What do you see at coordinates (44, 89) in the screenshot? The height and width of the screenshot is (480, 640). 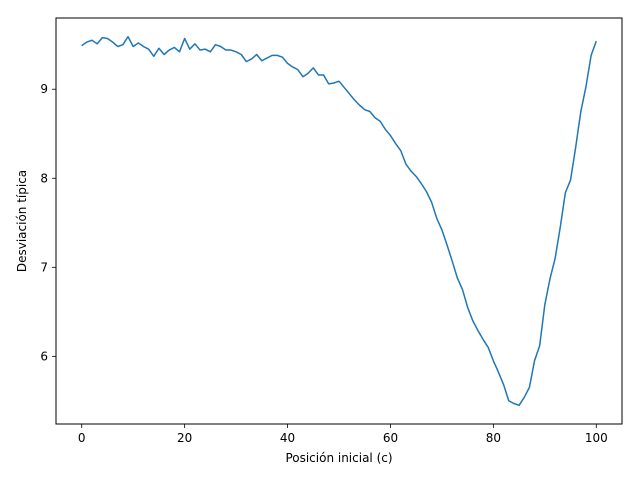 I see `y-tick-label: 9` at bounding box center [44, 89].